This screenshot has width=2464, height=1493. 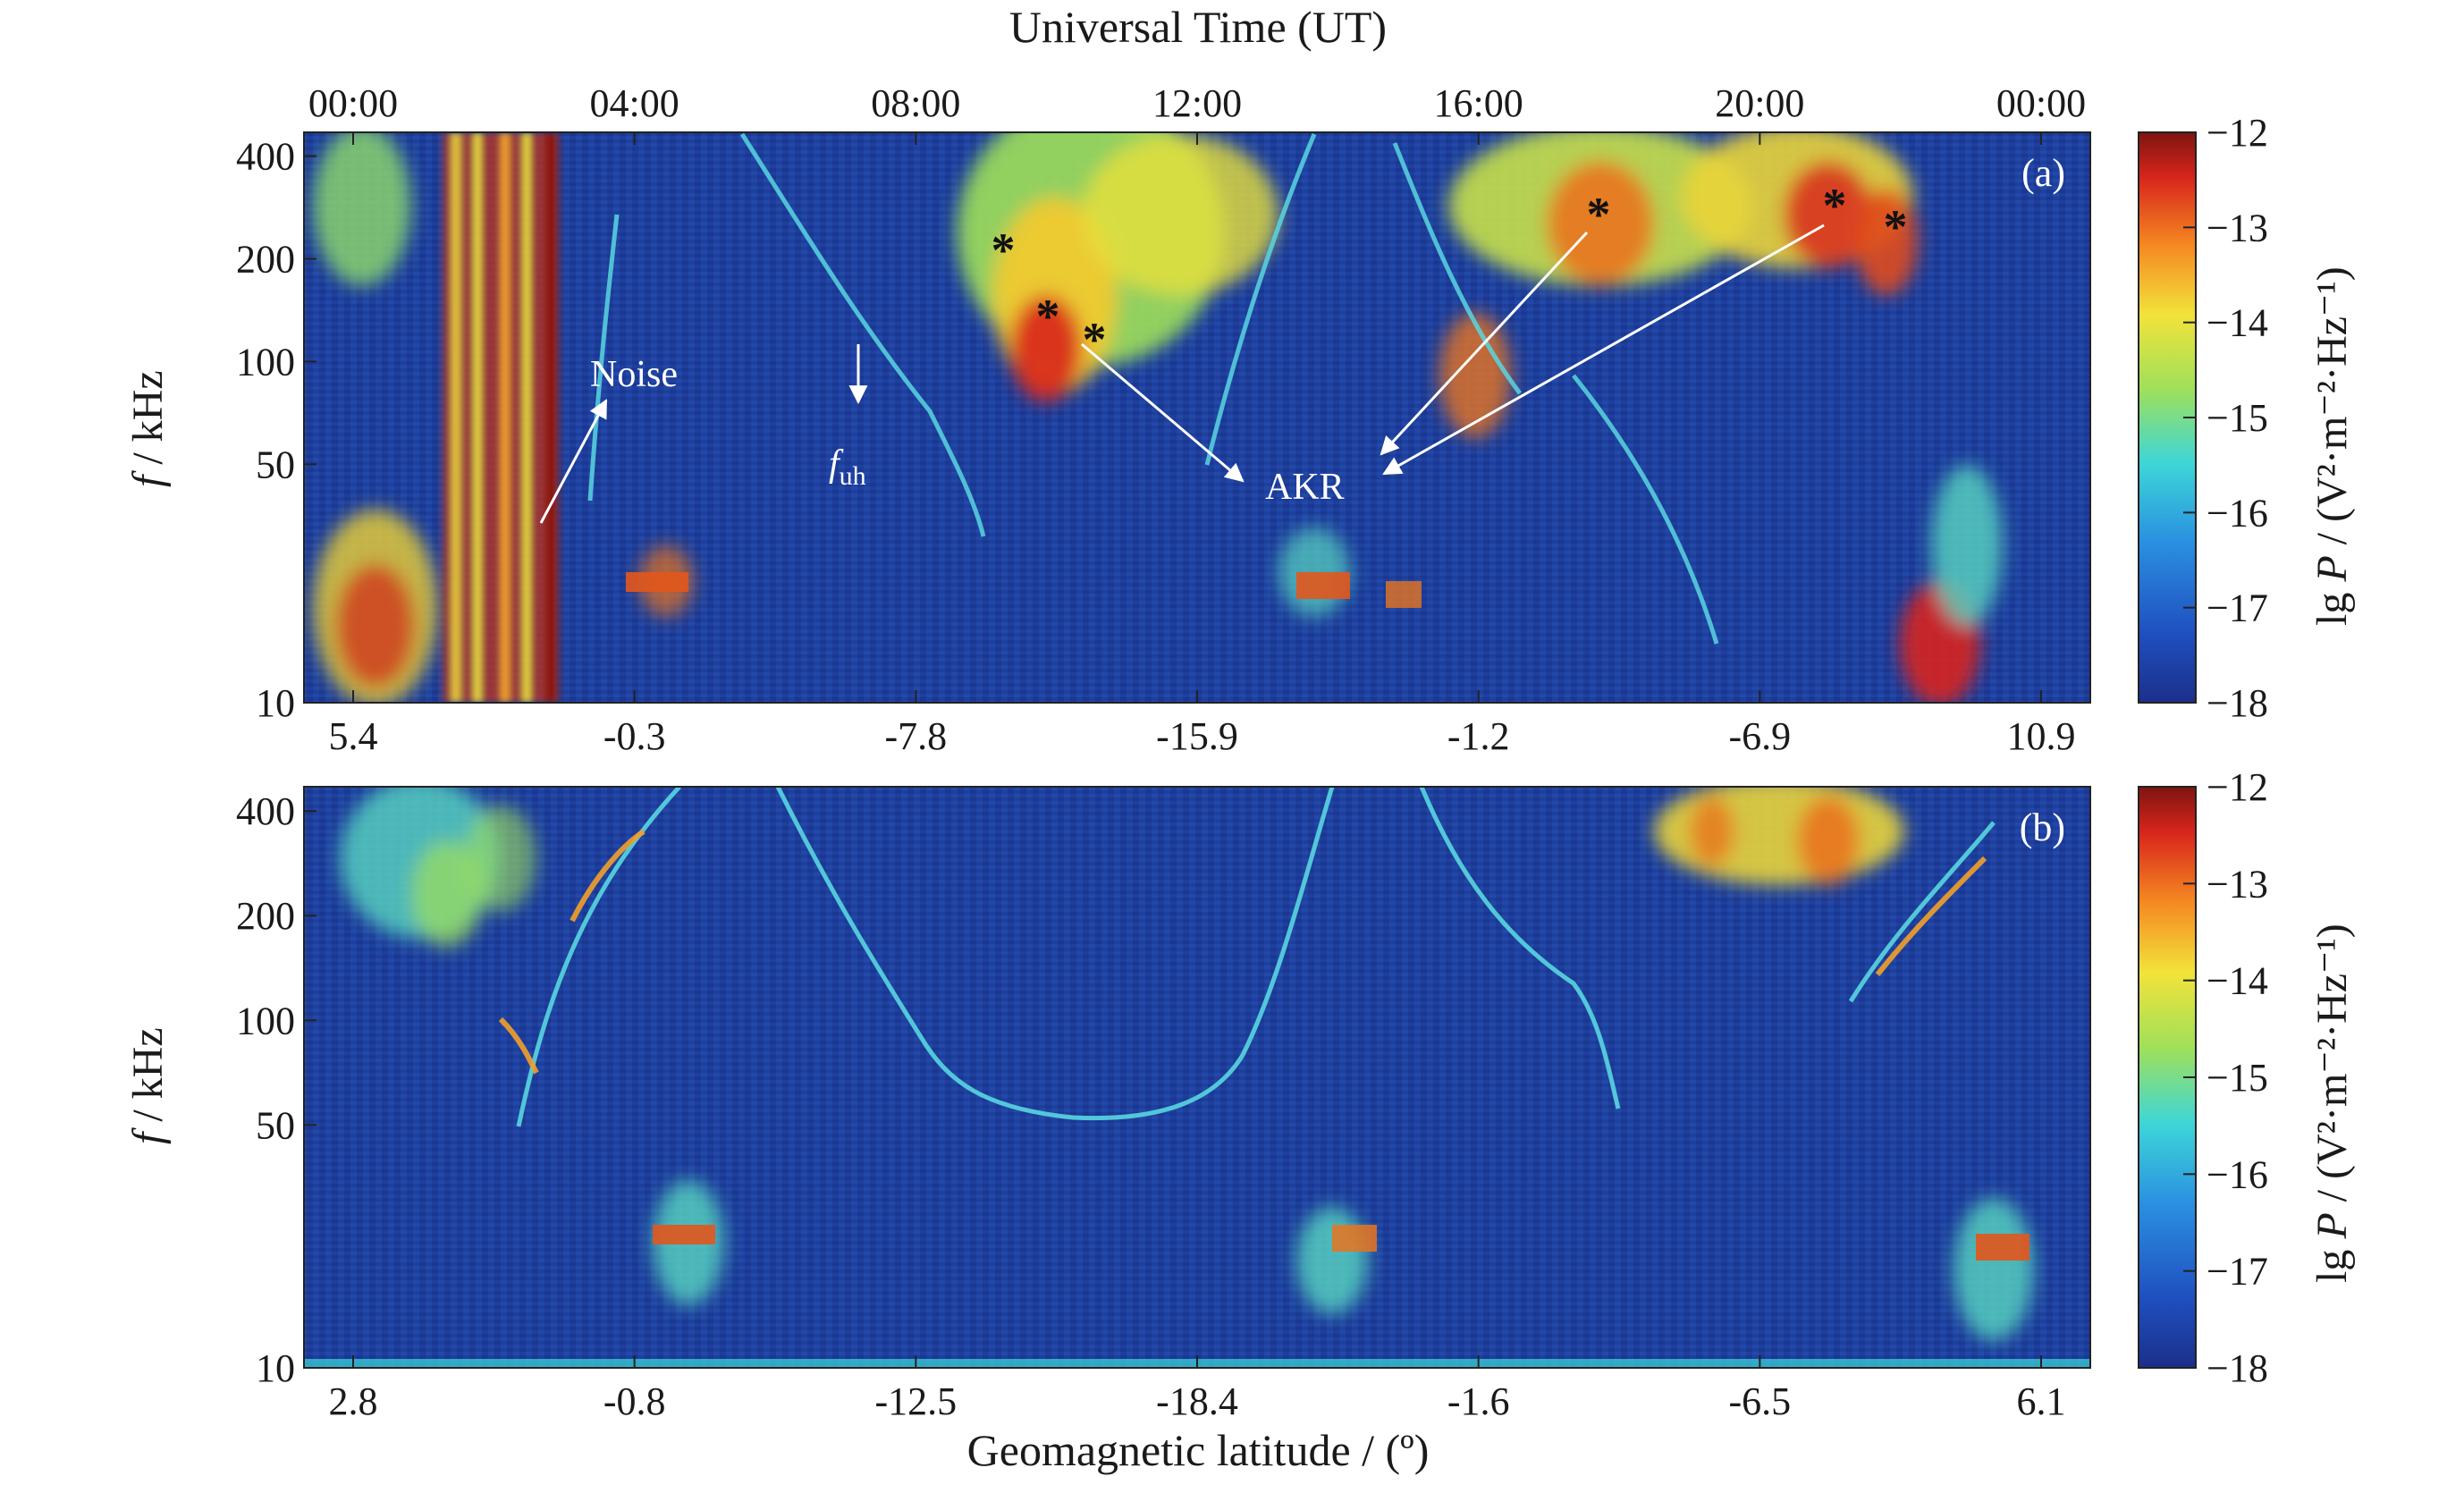 I want to click on bottom-tick-label: -6.5, so click(x=1760, y=1401).